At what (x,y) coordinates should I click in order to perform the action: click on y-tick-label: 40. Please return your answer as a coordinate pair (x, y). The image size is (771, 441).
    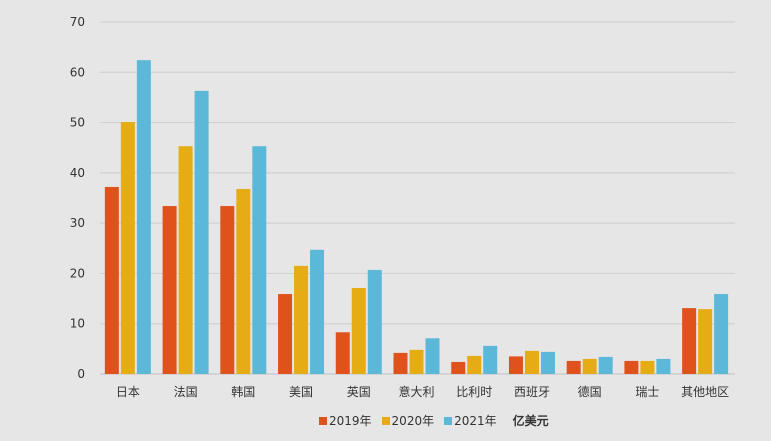
    Looking at the image, I should click on (77, 173).